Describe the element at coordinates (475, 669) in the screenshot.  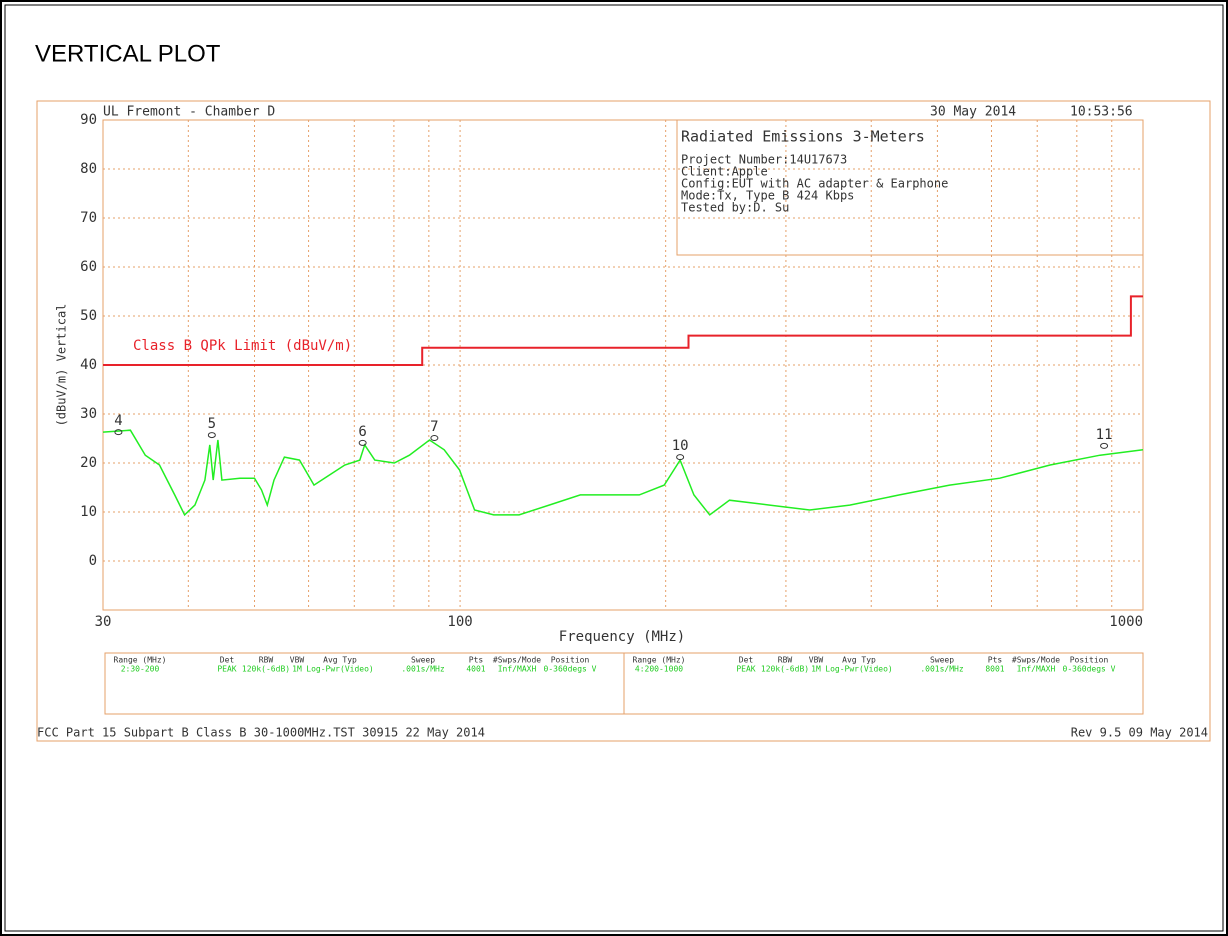
I see `settings-value: 4001` at that location.